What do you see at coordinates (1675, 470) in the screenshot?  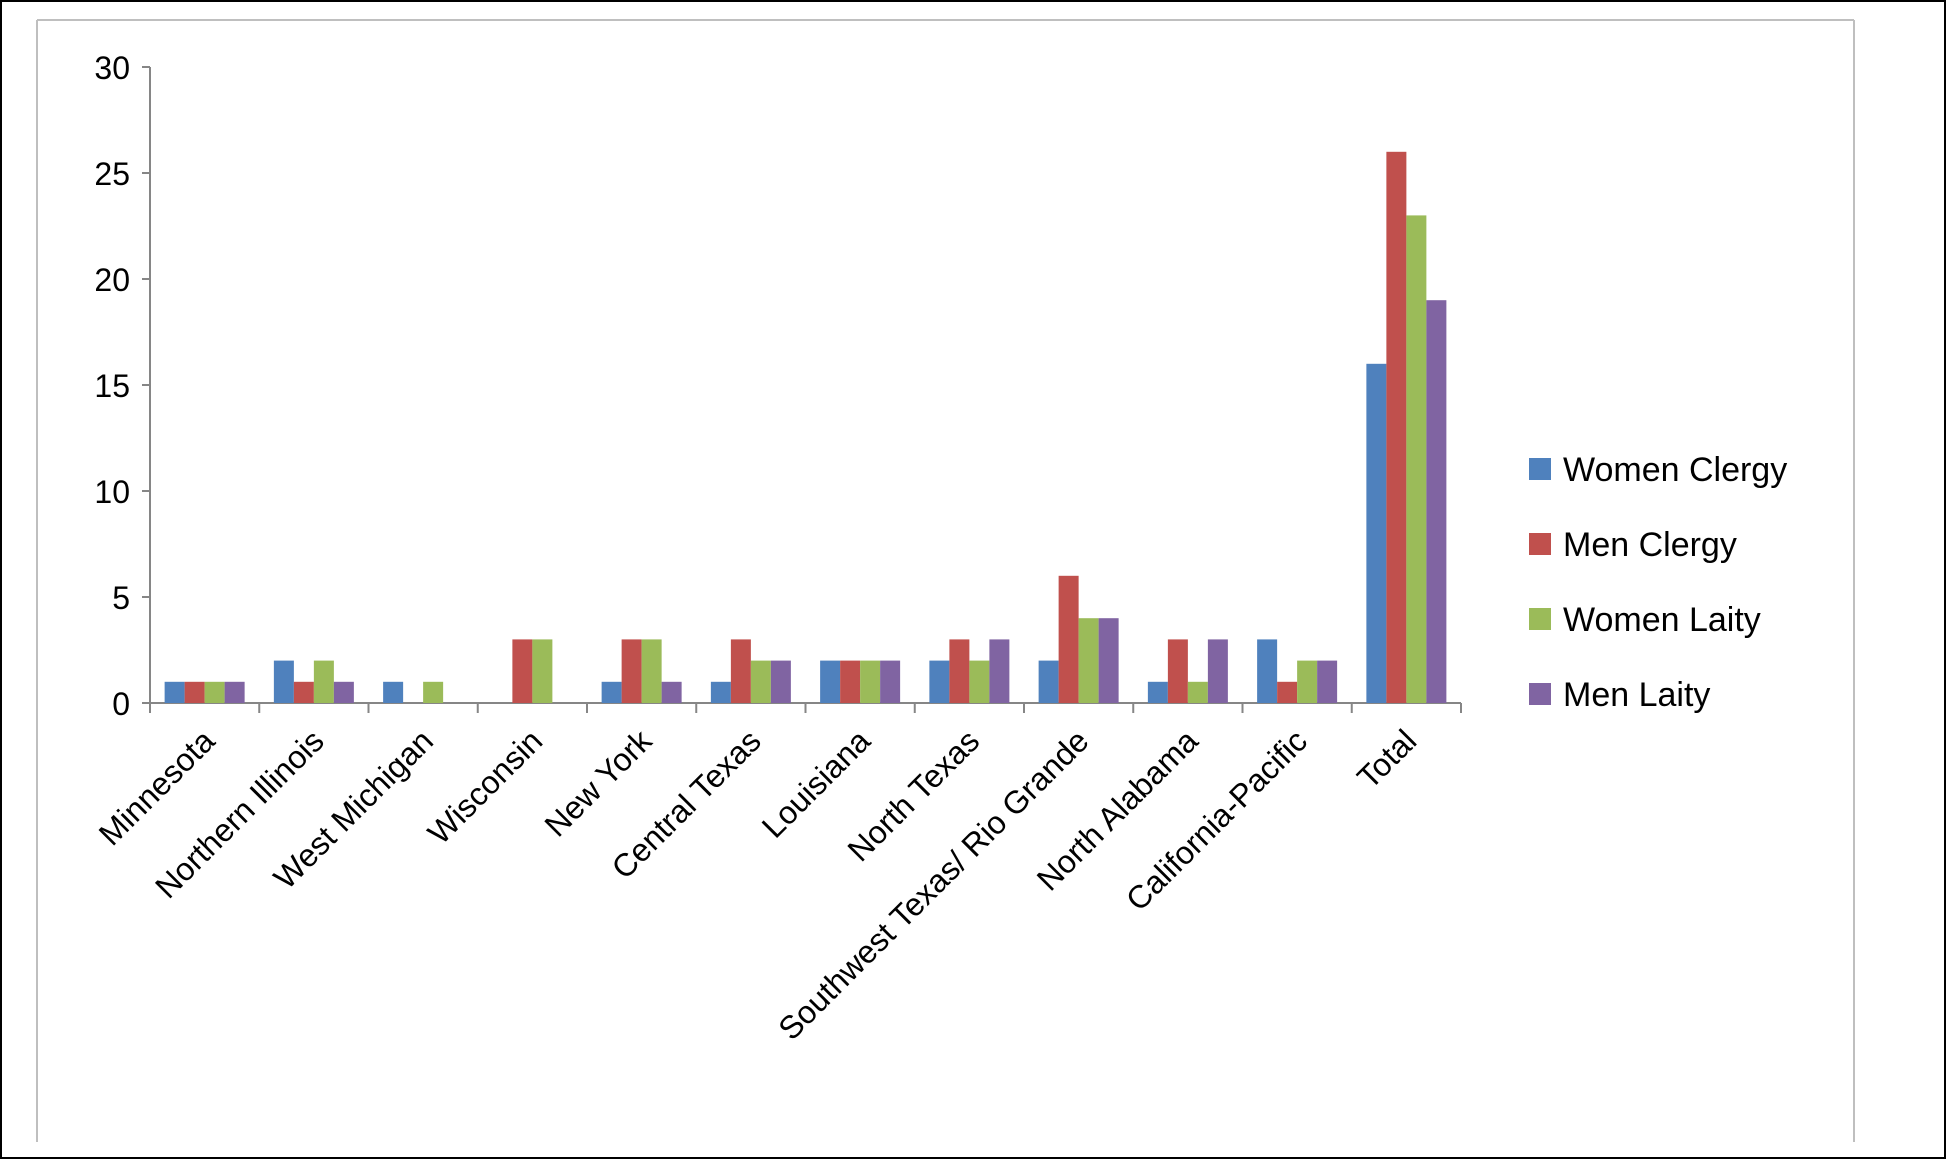 I see `legend-label: Women Clergy` at bounding box center [1675, 470].